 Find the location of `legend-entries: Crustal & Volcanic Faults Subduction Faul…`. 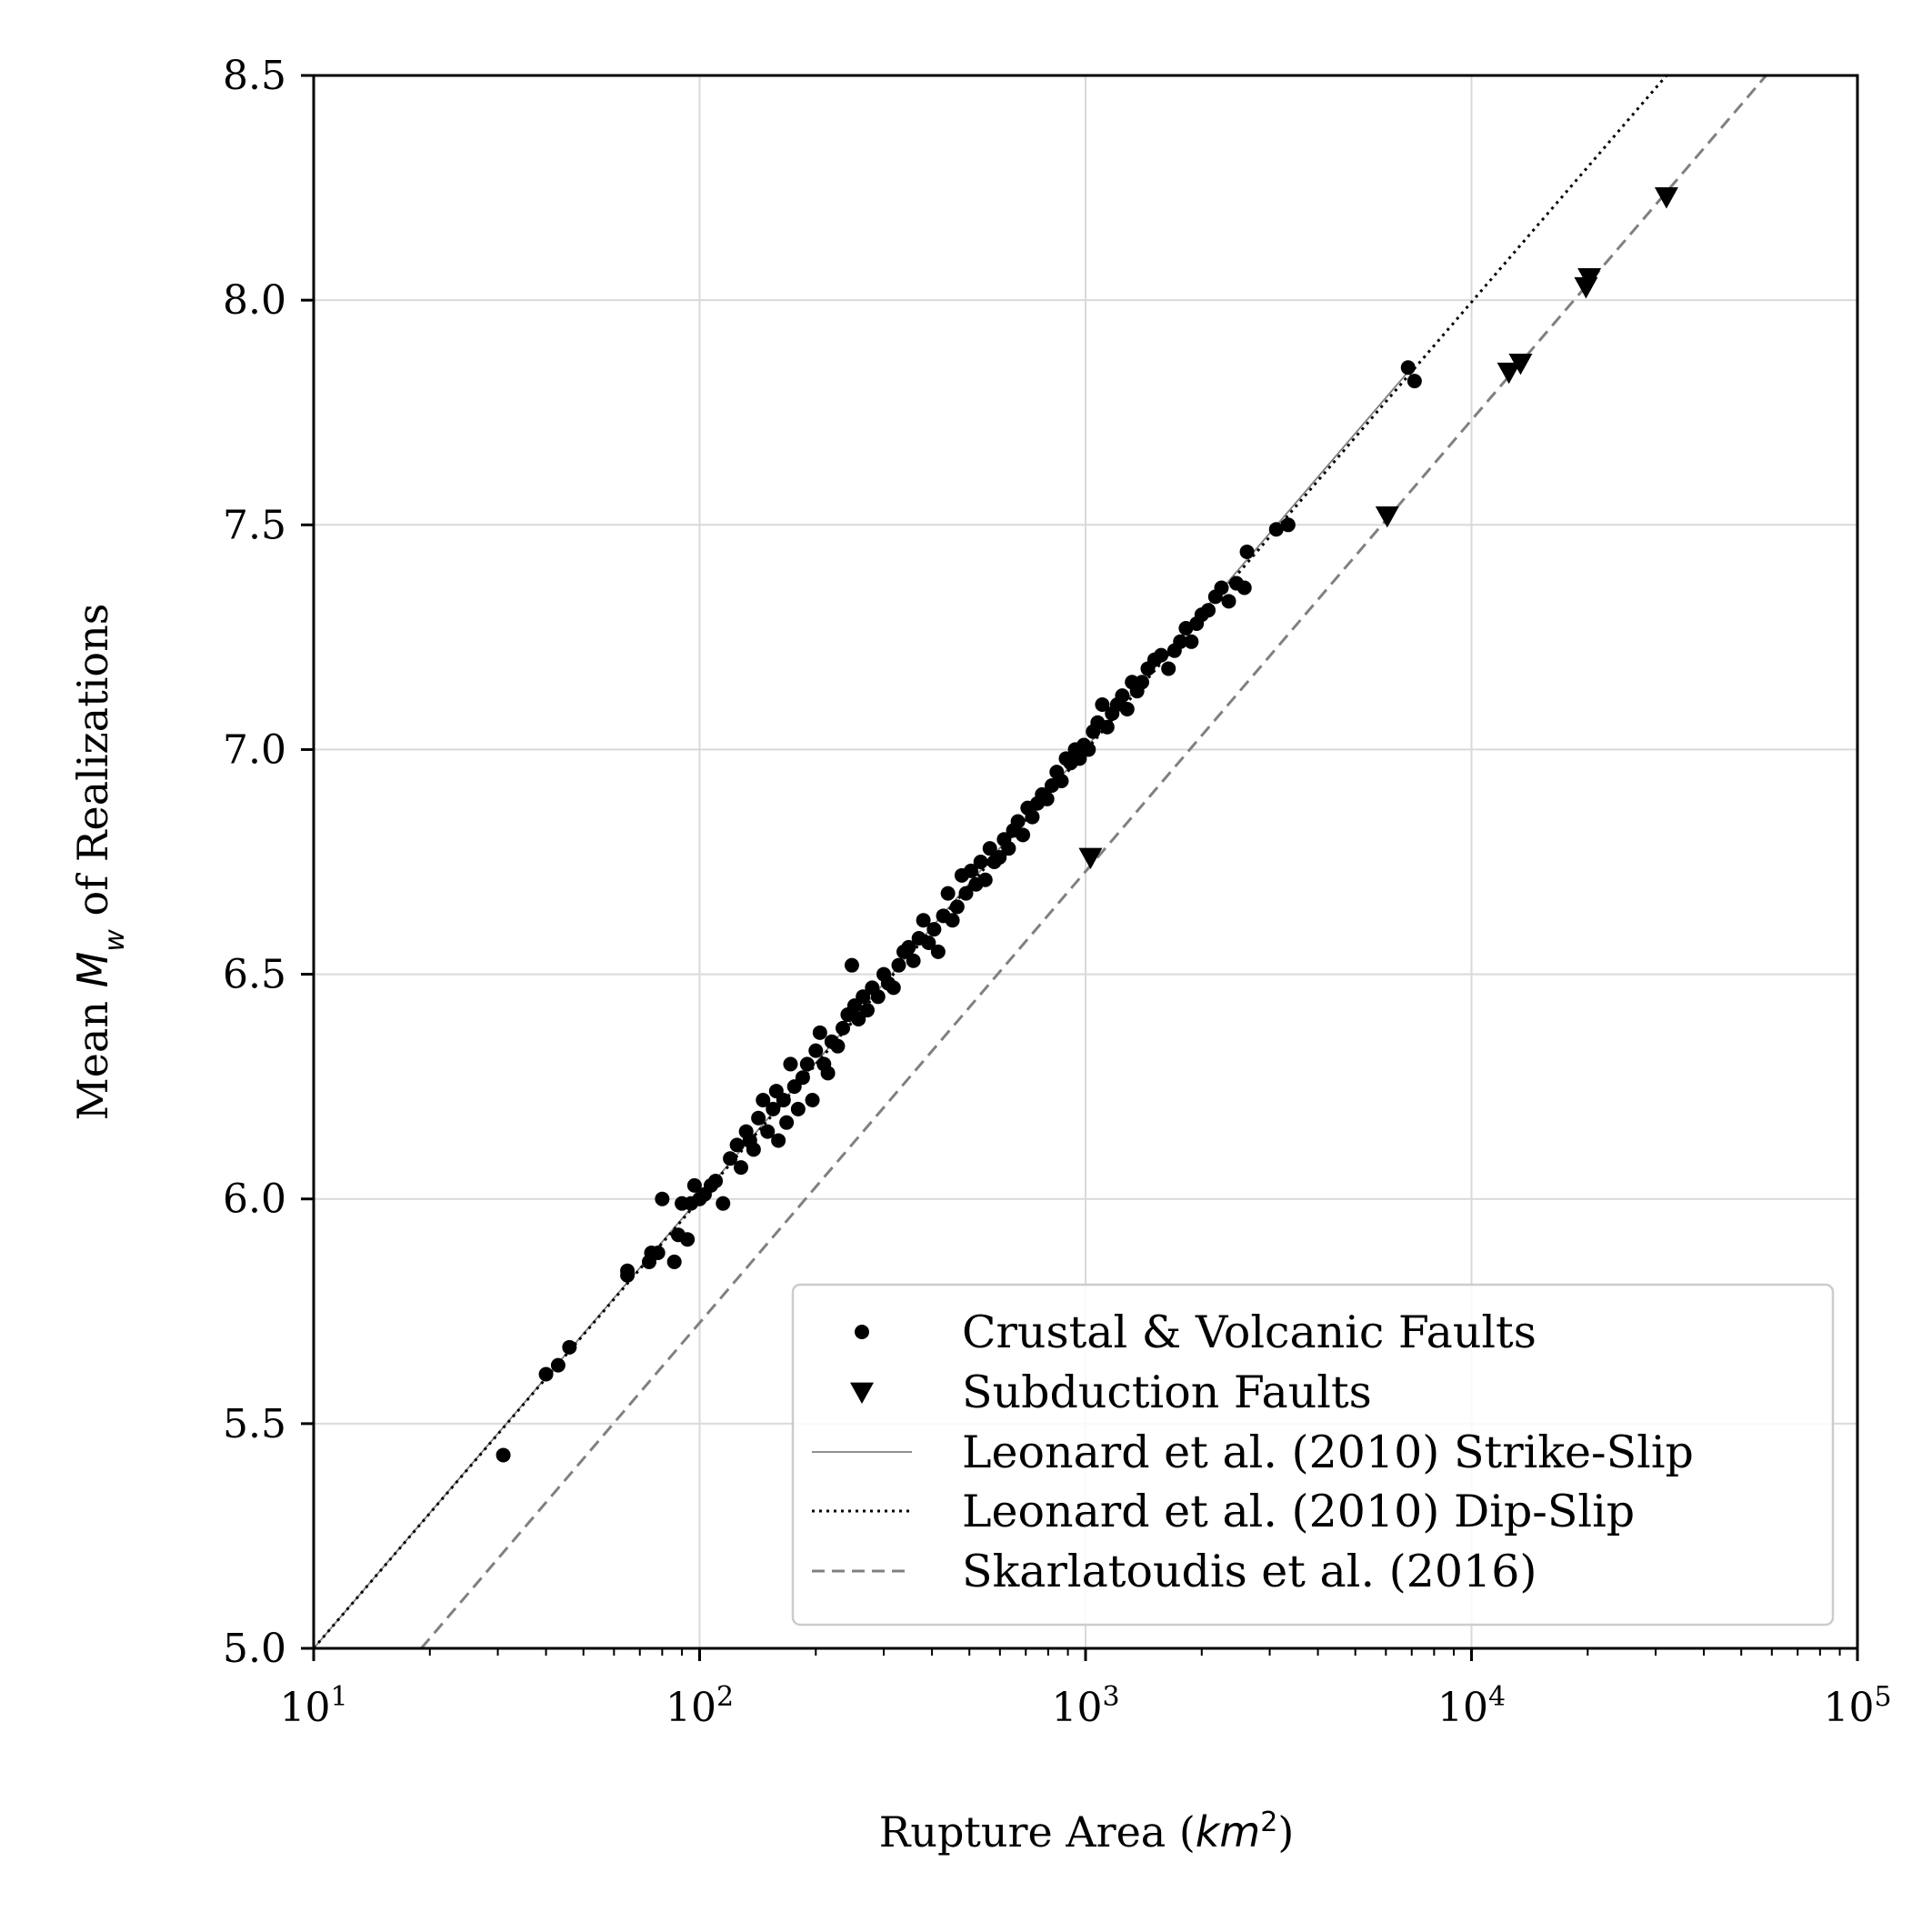

legend-entries: Crustal & Volcanic Faults Subduction Faul… is located at coordinates (1253, 1451).